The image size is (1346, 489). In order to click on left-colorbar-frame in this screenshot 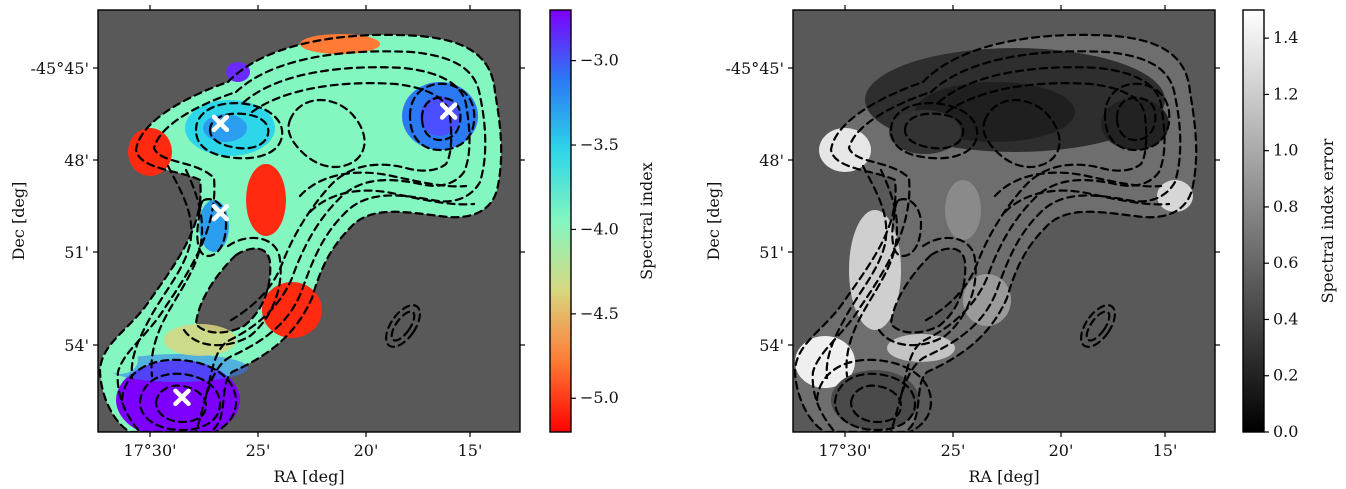, I will do `click(560, 221)`.